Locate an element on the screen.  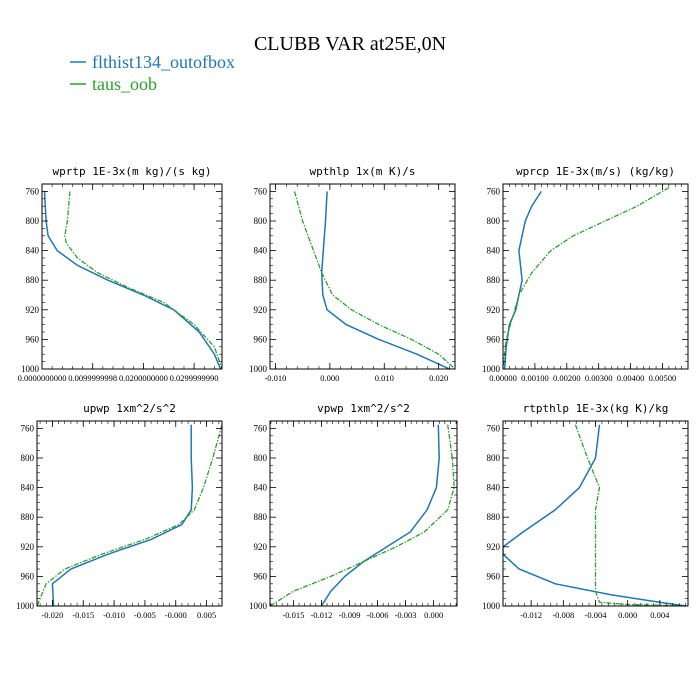
x-tick-label: 0.0000000000 is located at coordinates (42, 378).